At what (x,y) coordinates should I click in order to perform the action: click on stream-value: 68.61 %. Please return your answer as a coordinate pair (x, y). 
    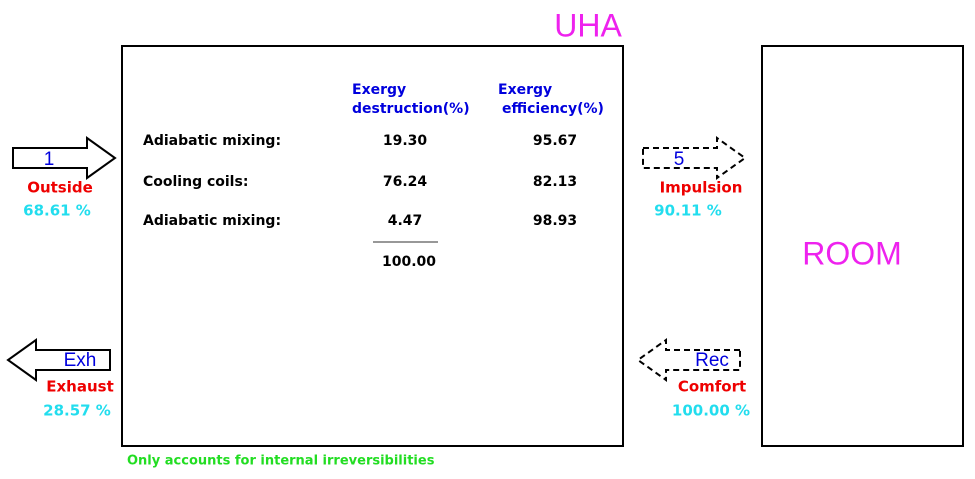
    Looking at the image, I should click on (57, 211).